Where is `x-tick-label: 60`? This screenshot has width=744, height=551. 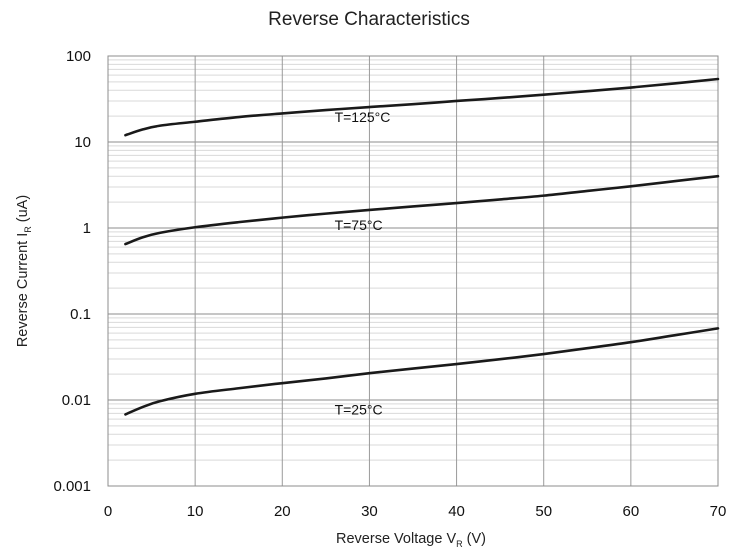 x-tick-label: 60 is located at coordinates (631, 511).